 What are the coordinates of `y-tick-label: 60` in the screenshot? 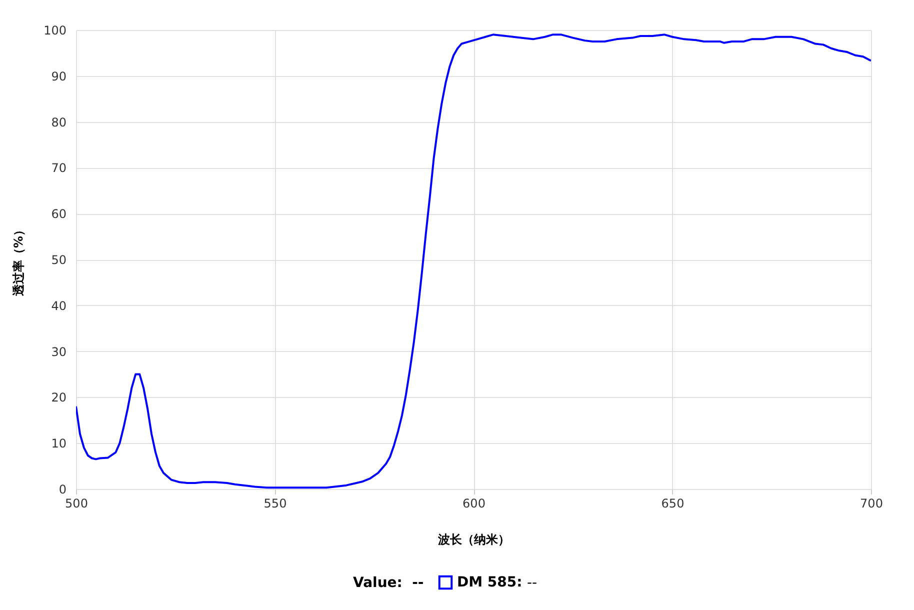 It's located at (58, 214).